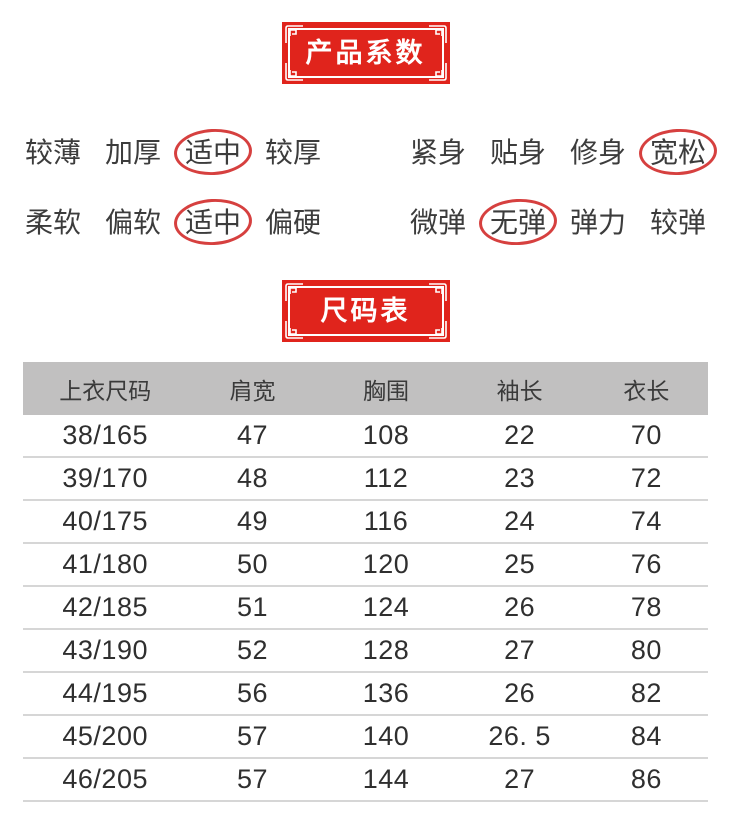 Image resolution: width=731 pixels, height=822 pixels. What do you see at coordinates (646, 565) in the screenshot?
I see `value-cell: 76` at bounding box center [646, 565].